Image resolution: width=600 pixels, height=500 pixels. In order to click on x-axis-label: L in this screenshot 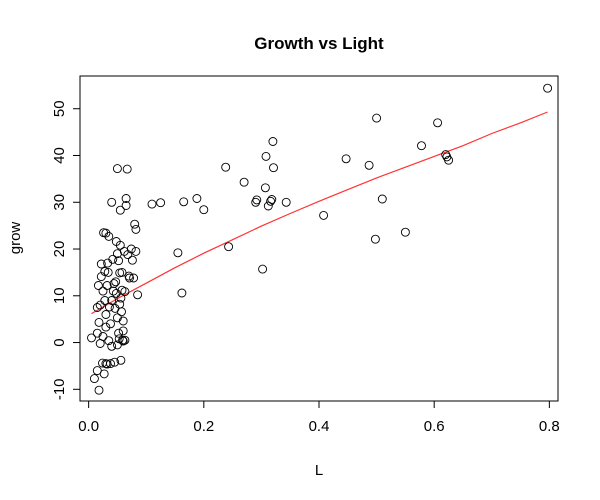, I will do `click(319, 470)`.